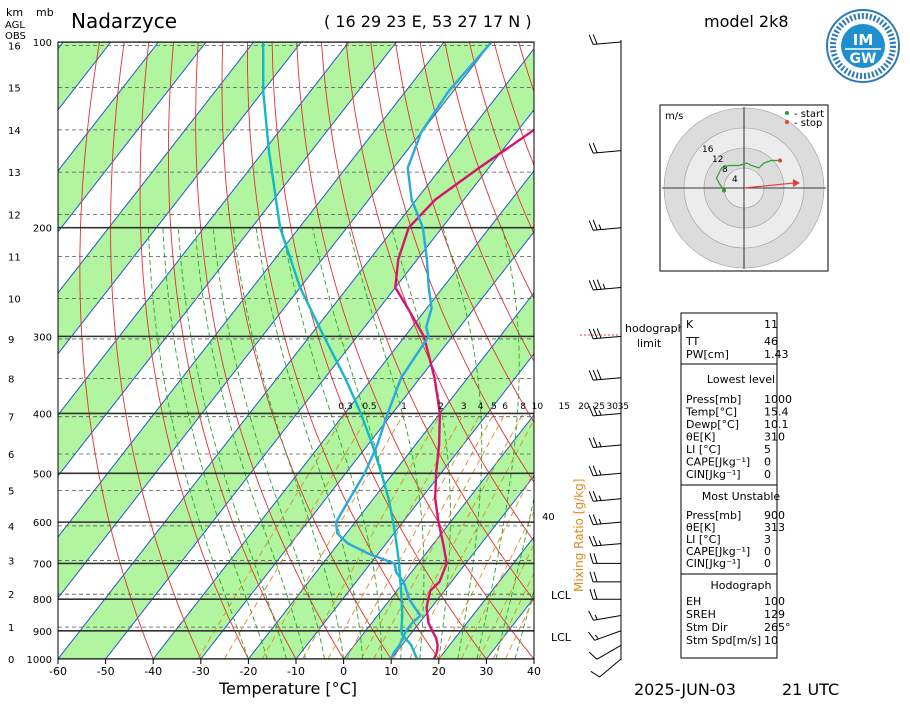  Describe the element at coordinates (153, 671) in the screenshot. I see `x-tick-label: -40` at that location.